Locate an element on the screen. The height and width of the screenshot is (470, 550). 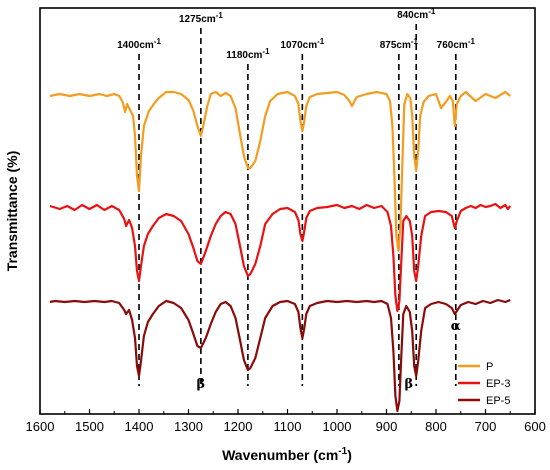
legend: P EP-3 EP-5 is located at coordinates (484, 384).